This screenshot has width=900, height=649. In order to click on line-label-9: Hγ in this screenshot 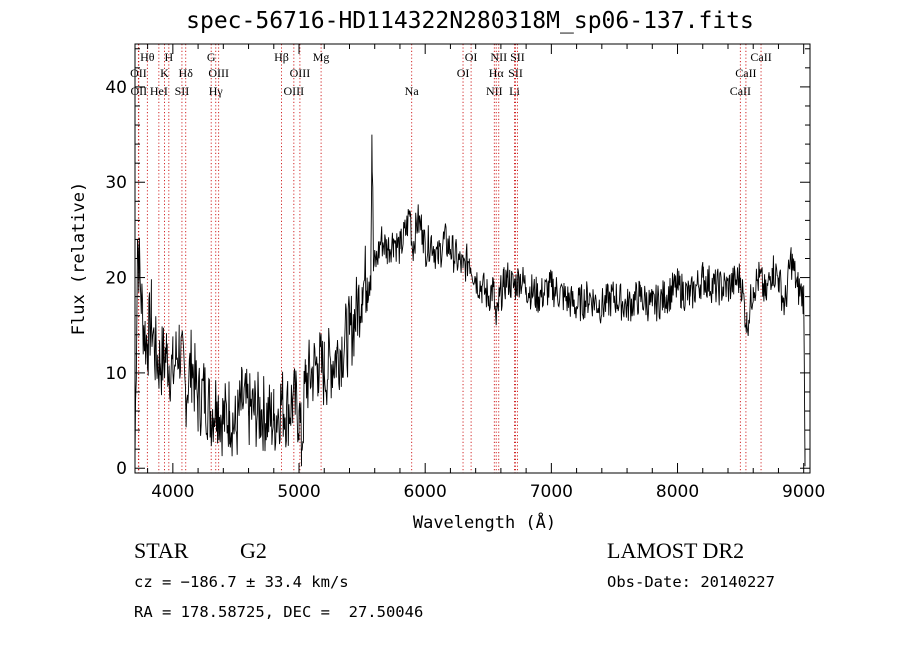, I will do `click(216, 91)`.